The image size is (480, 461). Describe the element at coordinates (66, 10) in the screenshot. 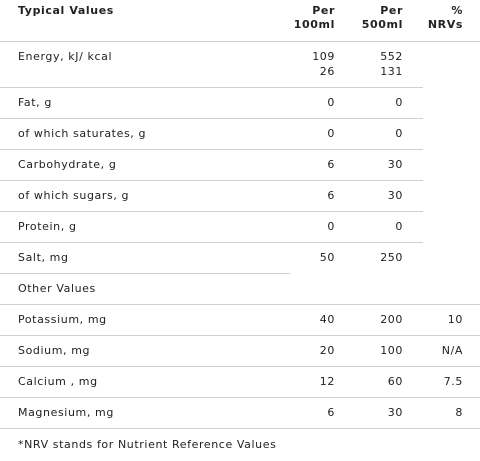

I see `header-cell: Typical Values` at that location.